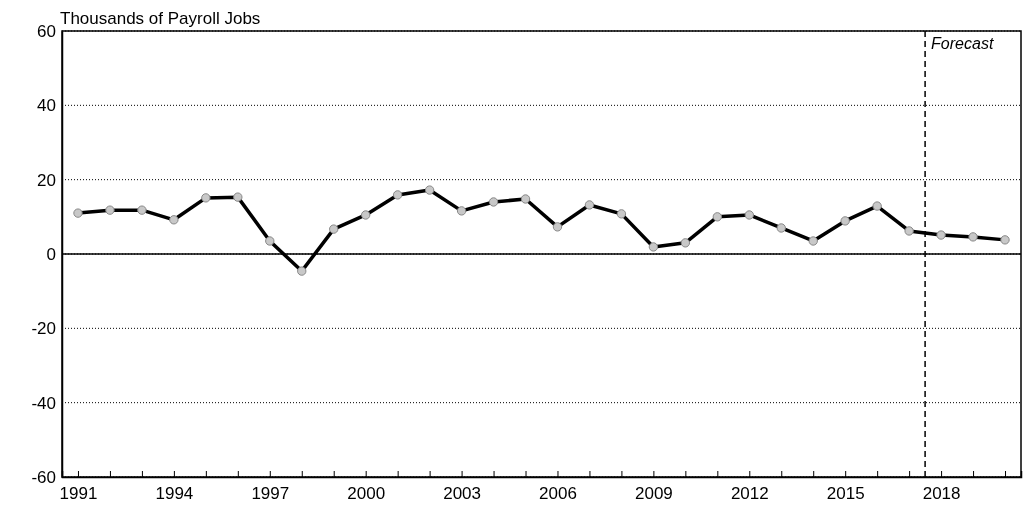 This screenshot has width=1023, height=517. Describe the element at coordinates (941, 494) in the screenshot. I see `x-tick-label: 2018` at that location.